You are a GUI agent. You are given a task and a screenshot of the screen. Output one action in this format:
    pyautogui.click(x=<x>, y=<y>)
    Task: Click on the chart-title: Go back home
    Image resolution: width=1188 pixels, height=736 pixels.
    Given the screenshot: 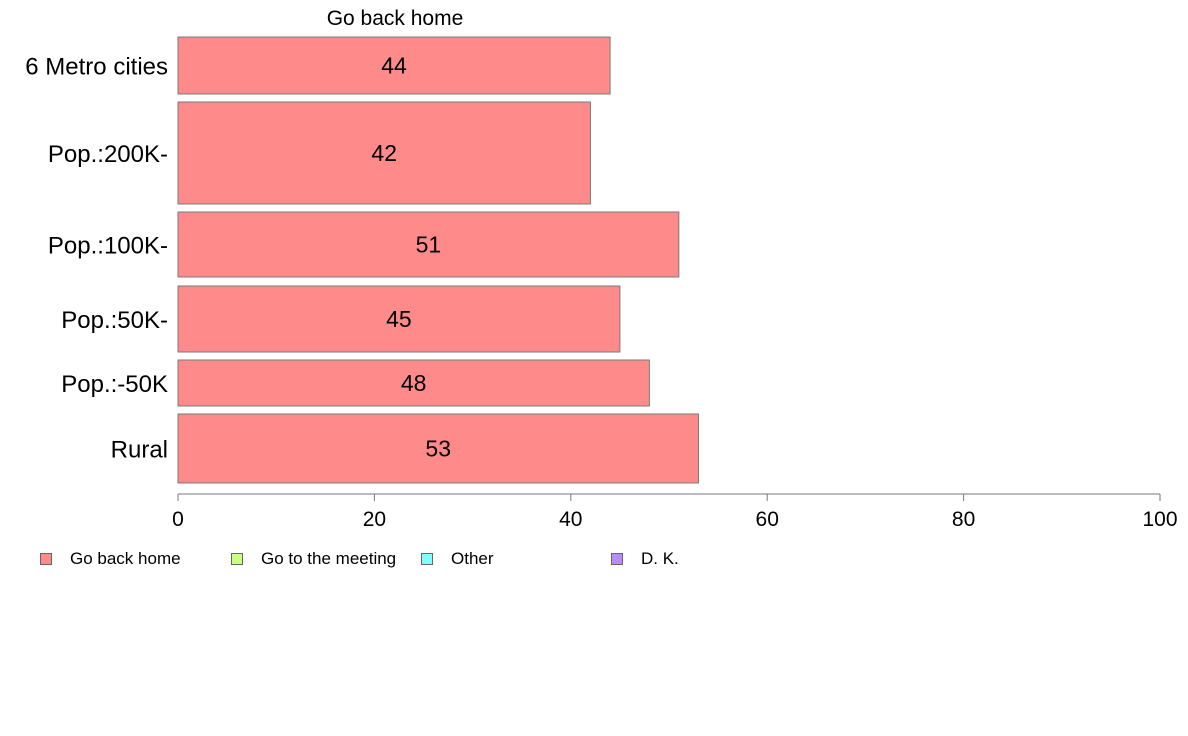 What is the action you would take?
    pyautogui.click(x=395, y=18)
    